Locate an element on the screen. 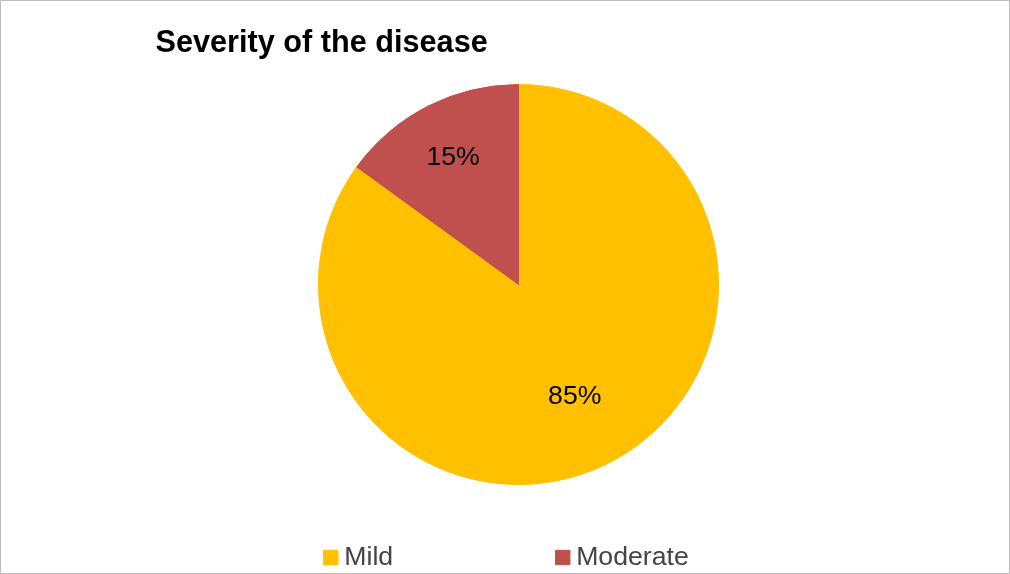 This screenshot has height=574, width=1010. legend-label: Moderate is located at coordinates (632, 556).